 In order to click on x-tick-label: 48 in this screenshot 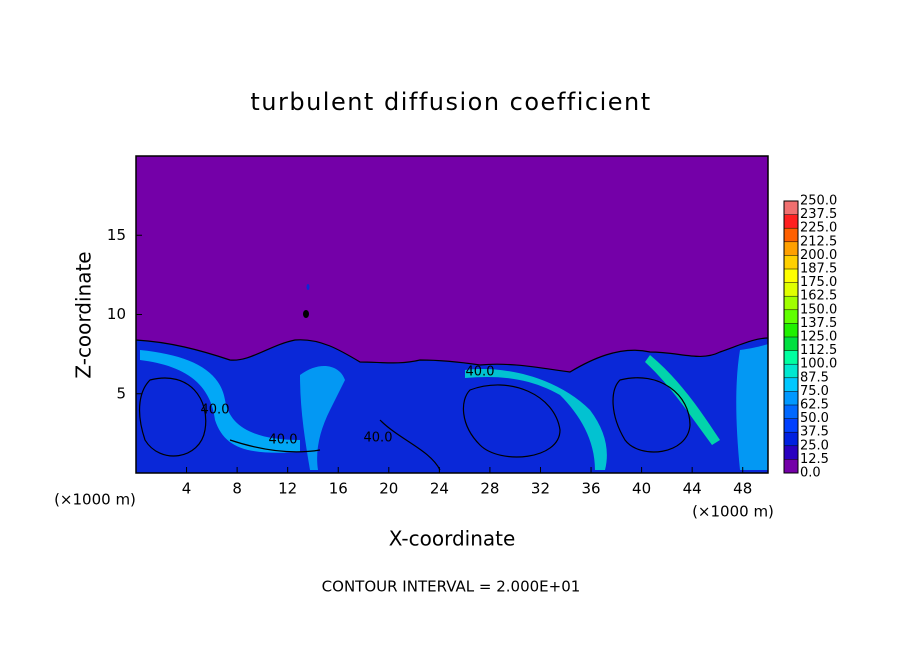, I will do `click(742, 489)`.